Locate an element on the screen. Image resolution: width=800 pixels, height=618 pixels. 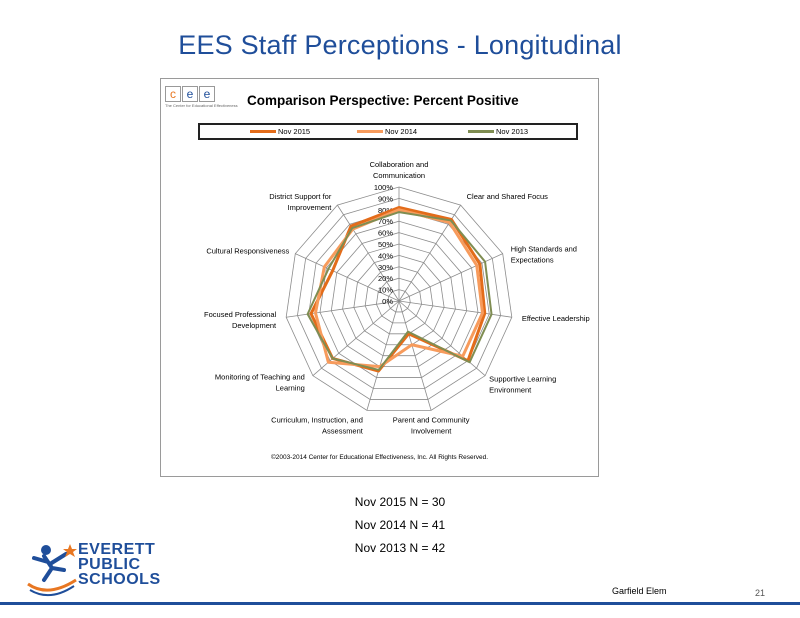
footer-divider is located at coordinates (400, 603).